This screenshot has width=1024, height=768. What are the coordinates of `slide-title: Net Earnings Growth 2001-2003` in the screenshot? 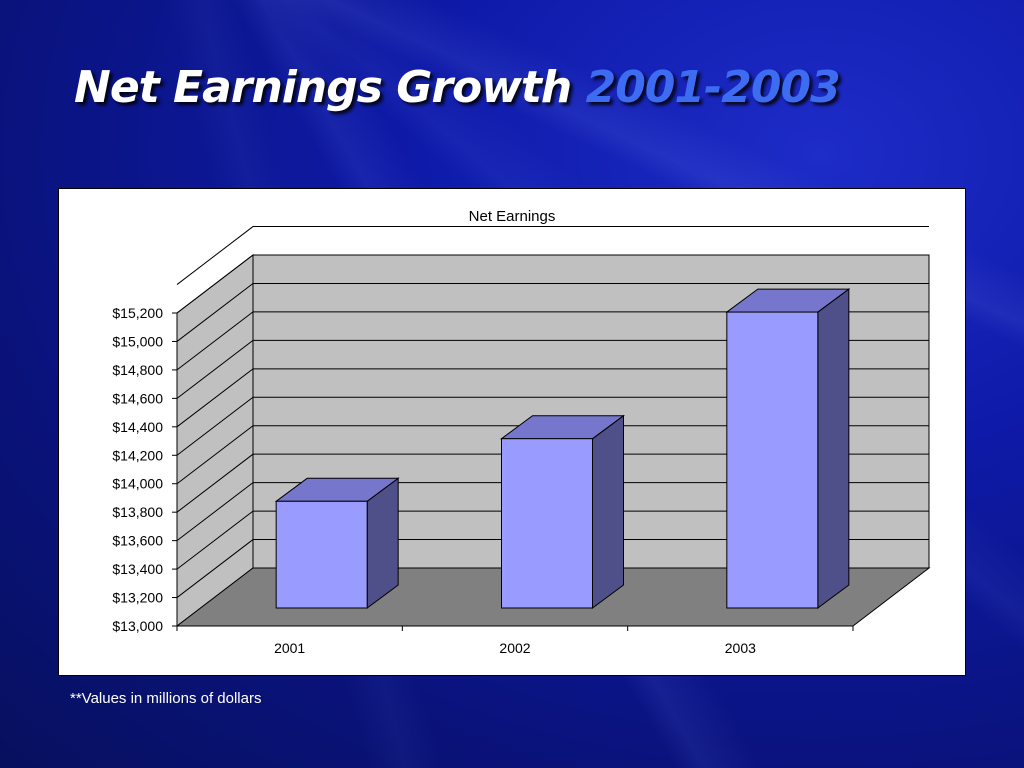 It's located at (457, 88).